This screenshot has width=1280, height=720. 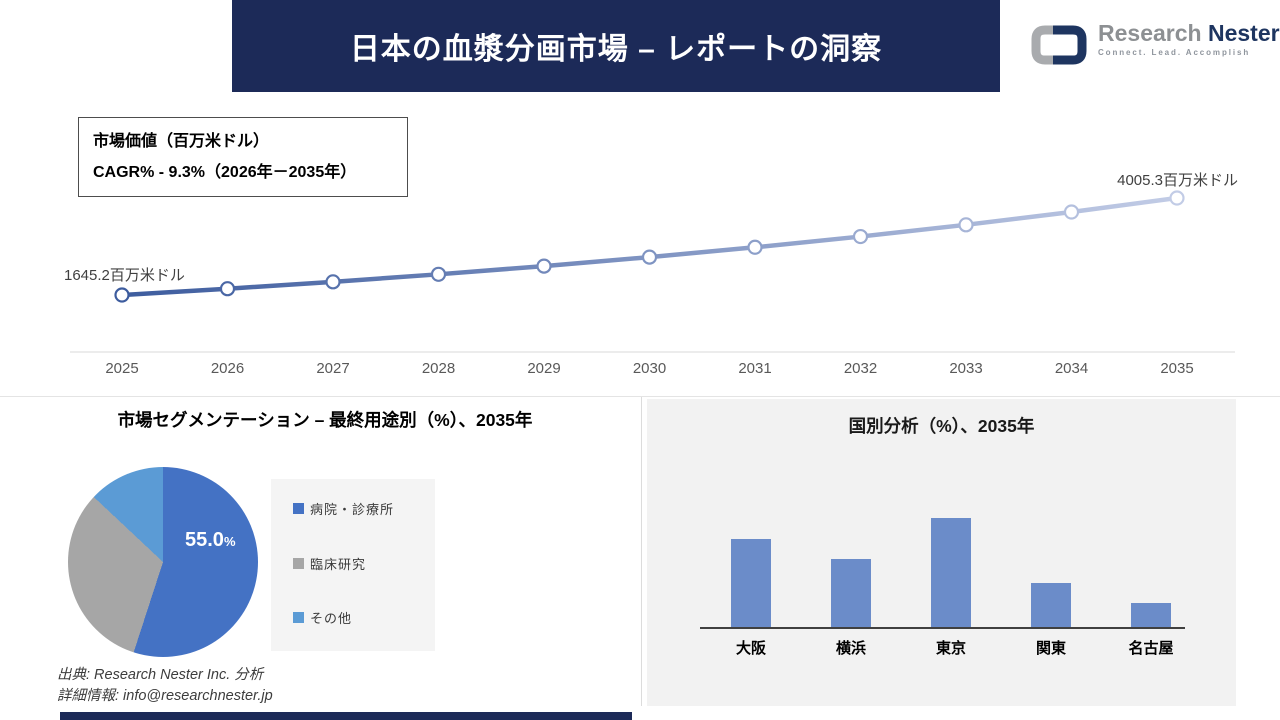 I want to click on logo-brand: Research Nester, so click(x=1189, y=33).